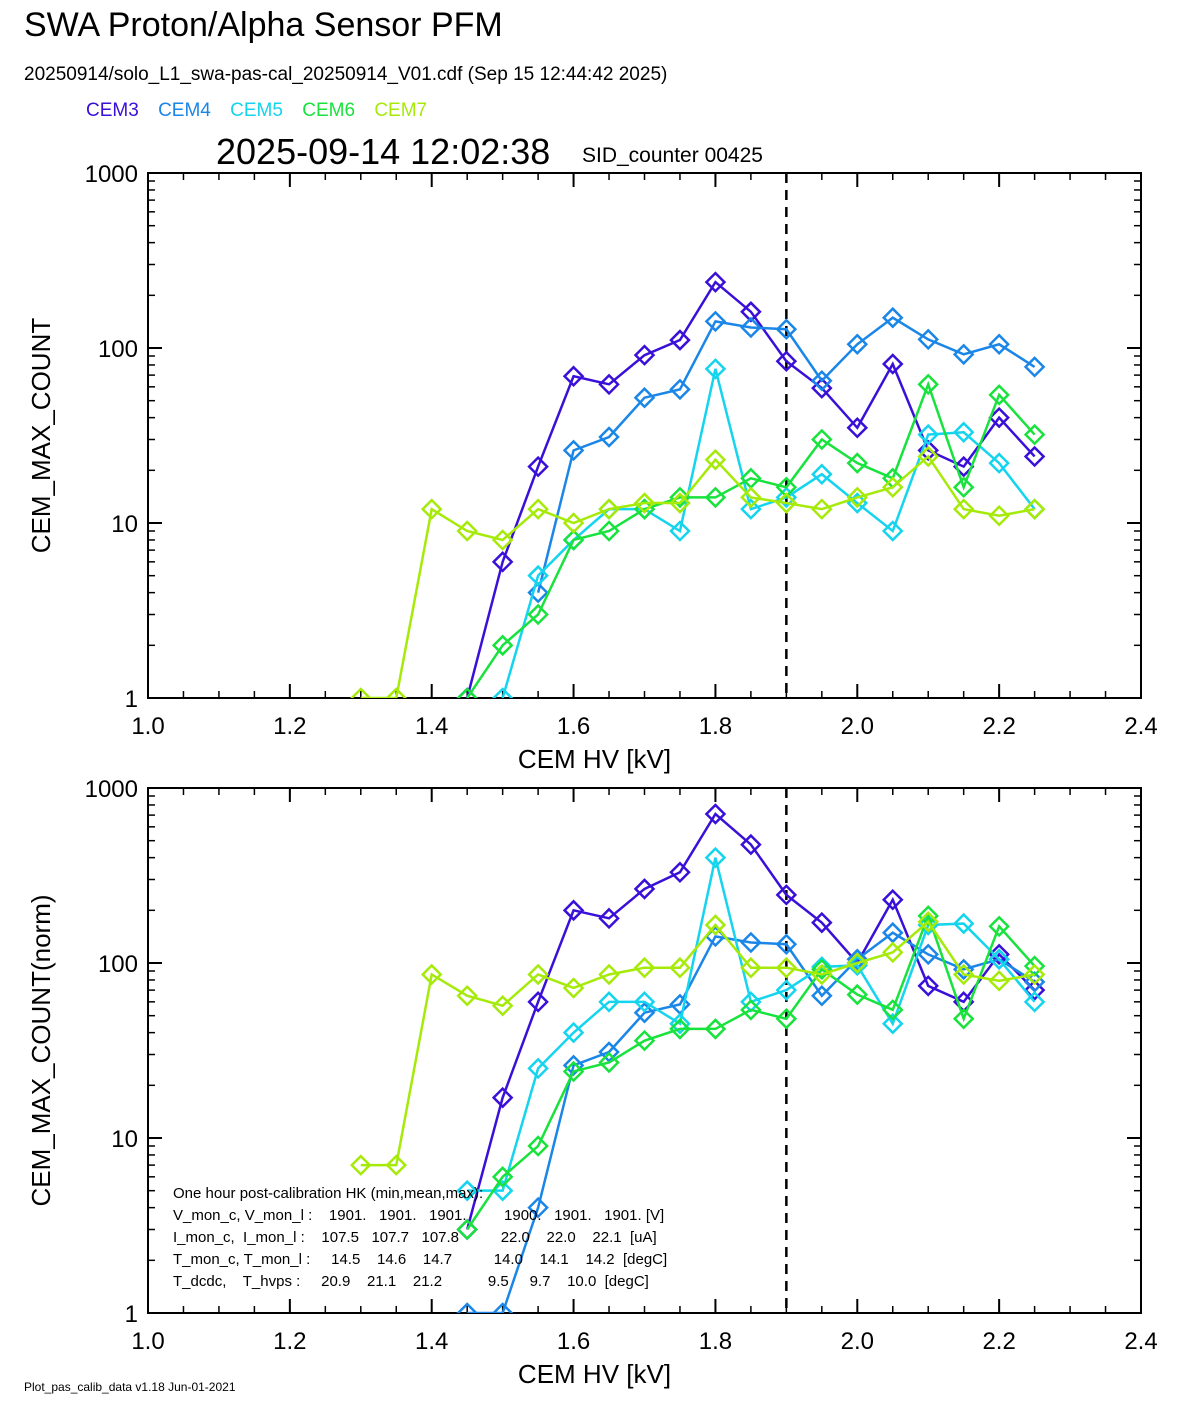 The height and width of the screenshot is (1411, 1201). What do you see at coordinates (857, 726) in the screenshot?
I see `x-tick-label: 2.0` at bounding box center [857, 726].